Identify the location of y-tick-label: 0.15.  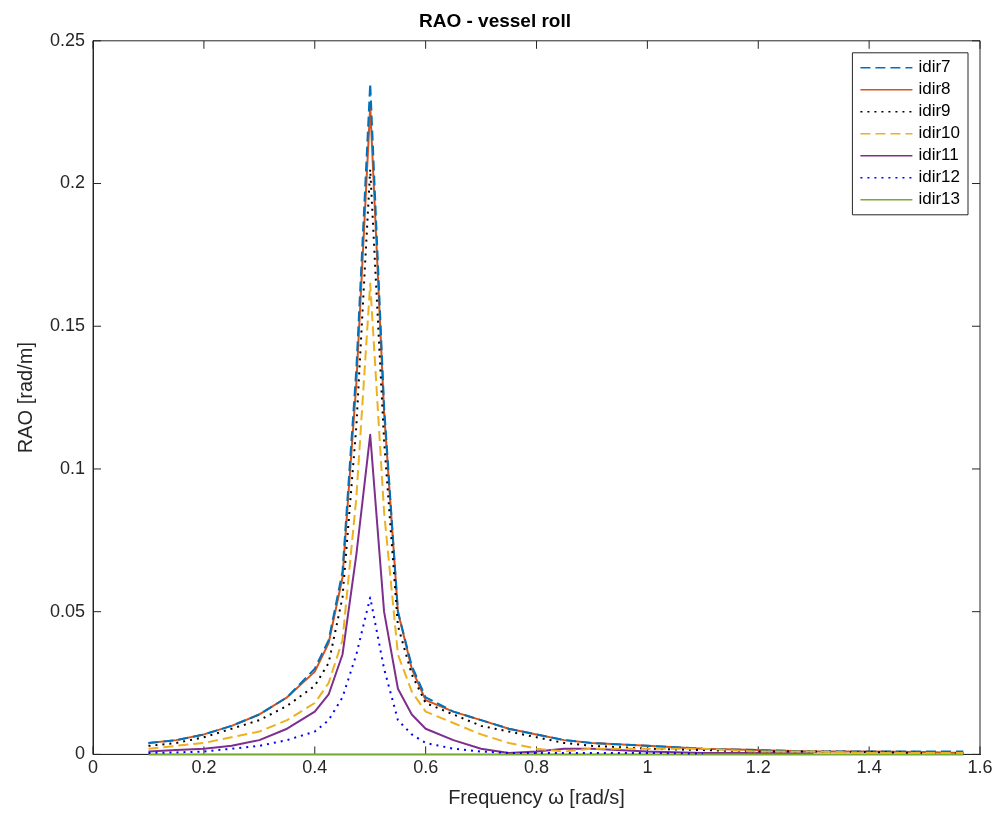
(67, 325).